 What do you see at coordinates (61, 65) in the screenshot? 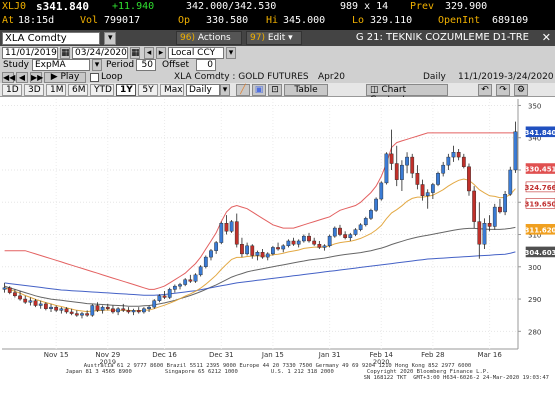
I see `study-select: ExpMA` at bounding box center [61, 65].